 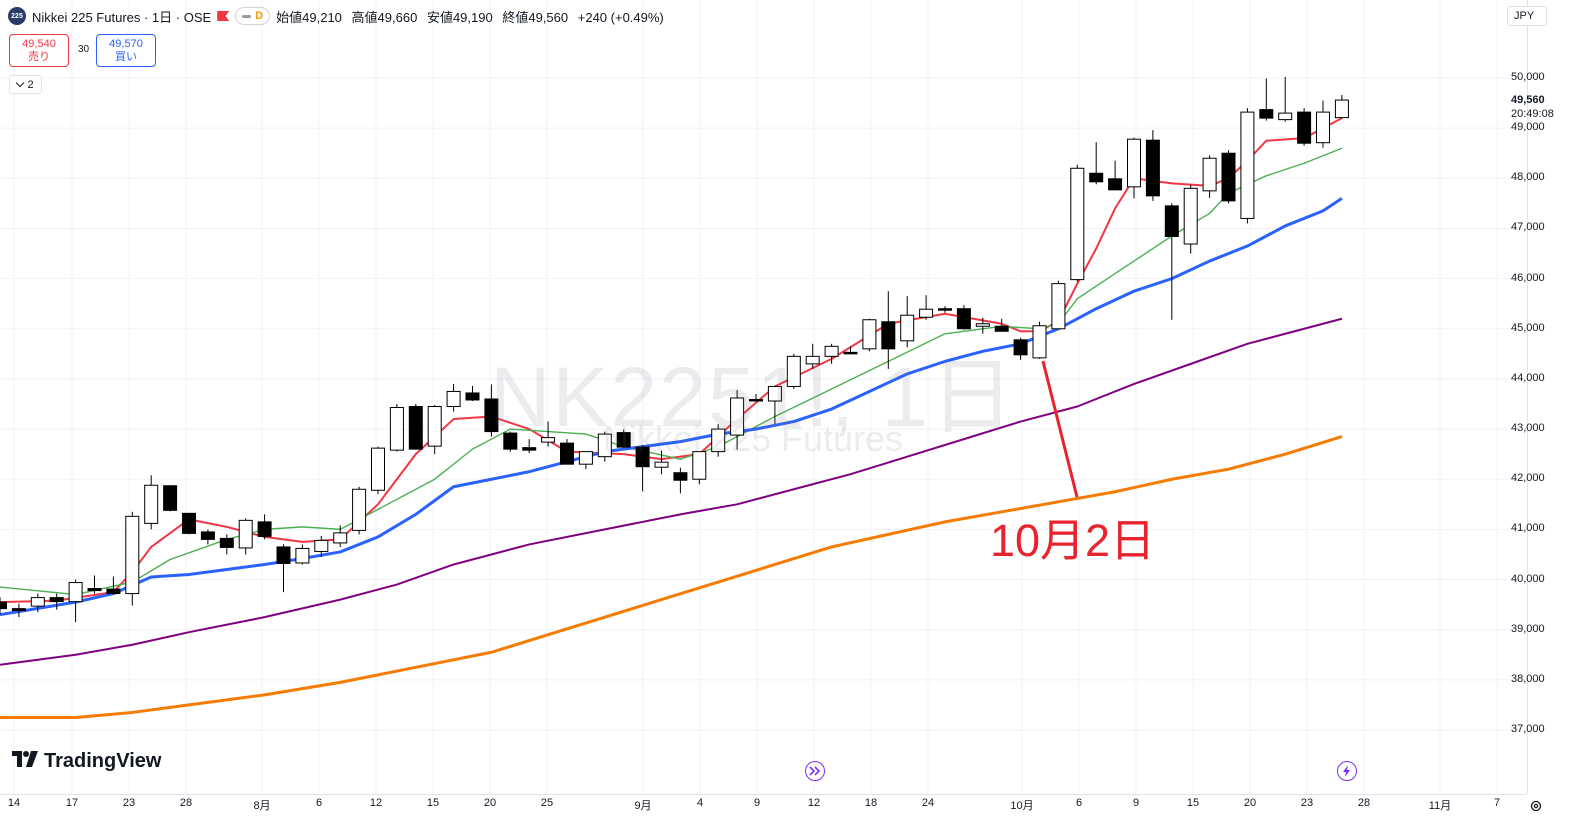 I want to click on time-tick-label: 17, so click(x=72, y=803).